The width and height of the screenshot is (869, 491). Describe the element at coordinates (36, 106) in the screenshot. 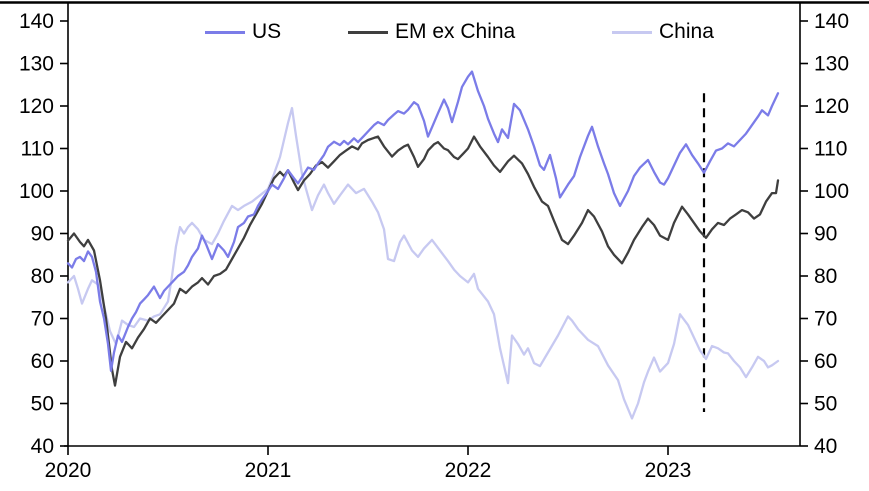

I see `y-tick-label-left: 120` at that location.